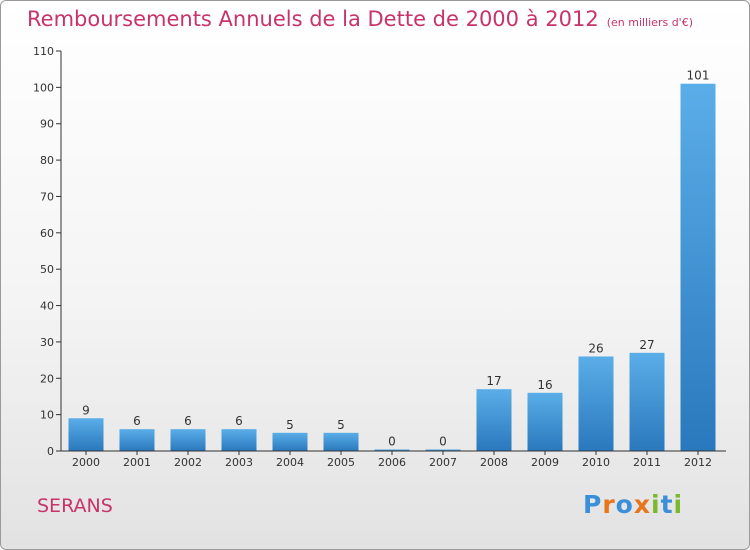 This screenshot has width=750, height=550. Describe the element at coordinates (698, 267) in the screenshot. I see `bar-2012` at that location.